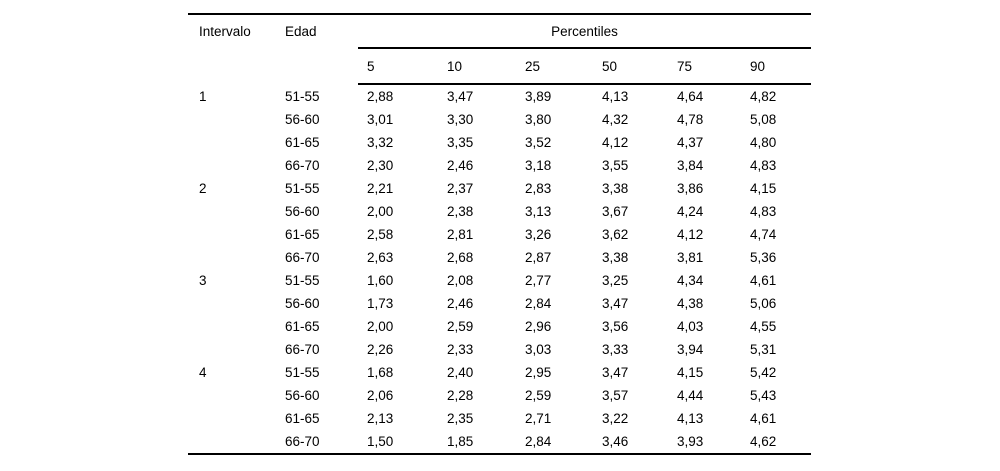  Describe the element at coordinates (763, 234) in the screenshot. I see `cell-percentile-90: 4,74` at that location.